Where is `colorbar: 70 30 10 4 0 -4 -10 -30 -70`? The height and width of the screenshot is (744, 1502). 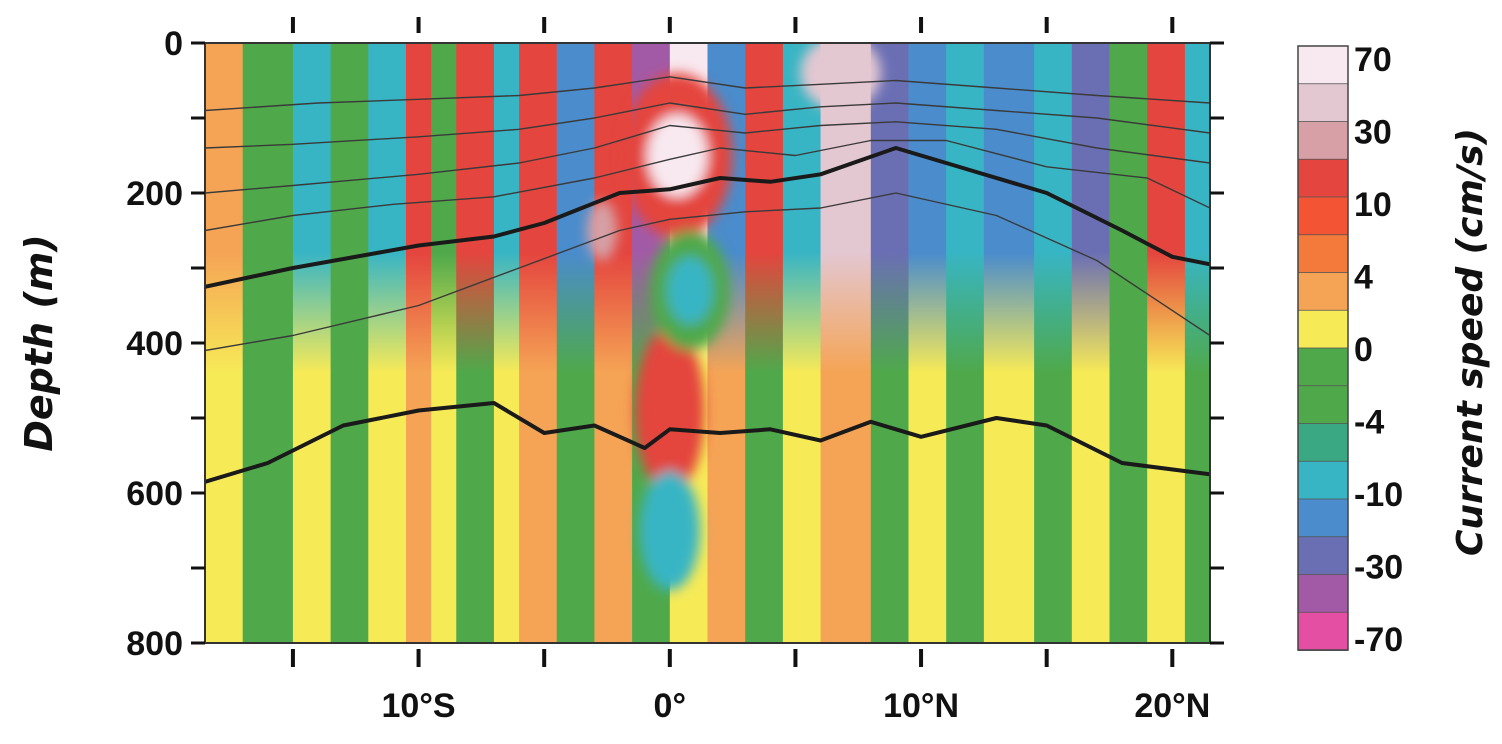 colorbar: 70 30 10 4 0 -4 -10 -30 -70 is located at coordinates (1350, 350).